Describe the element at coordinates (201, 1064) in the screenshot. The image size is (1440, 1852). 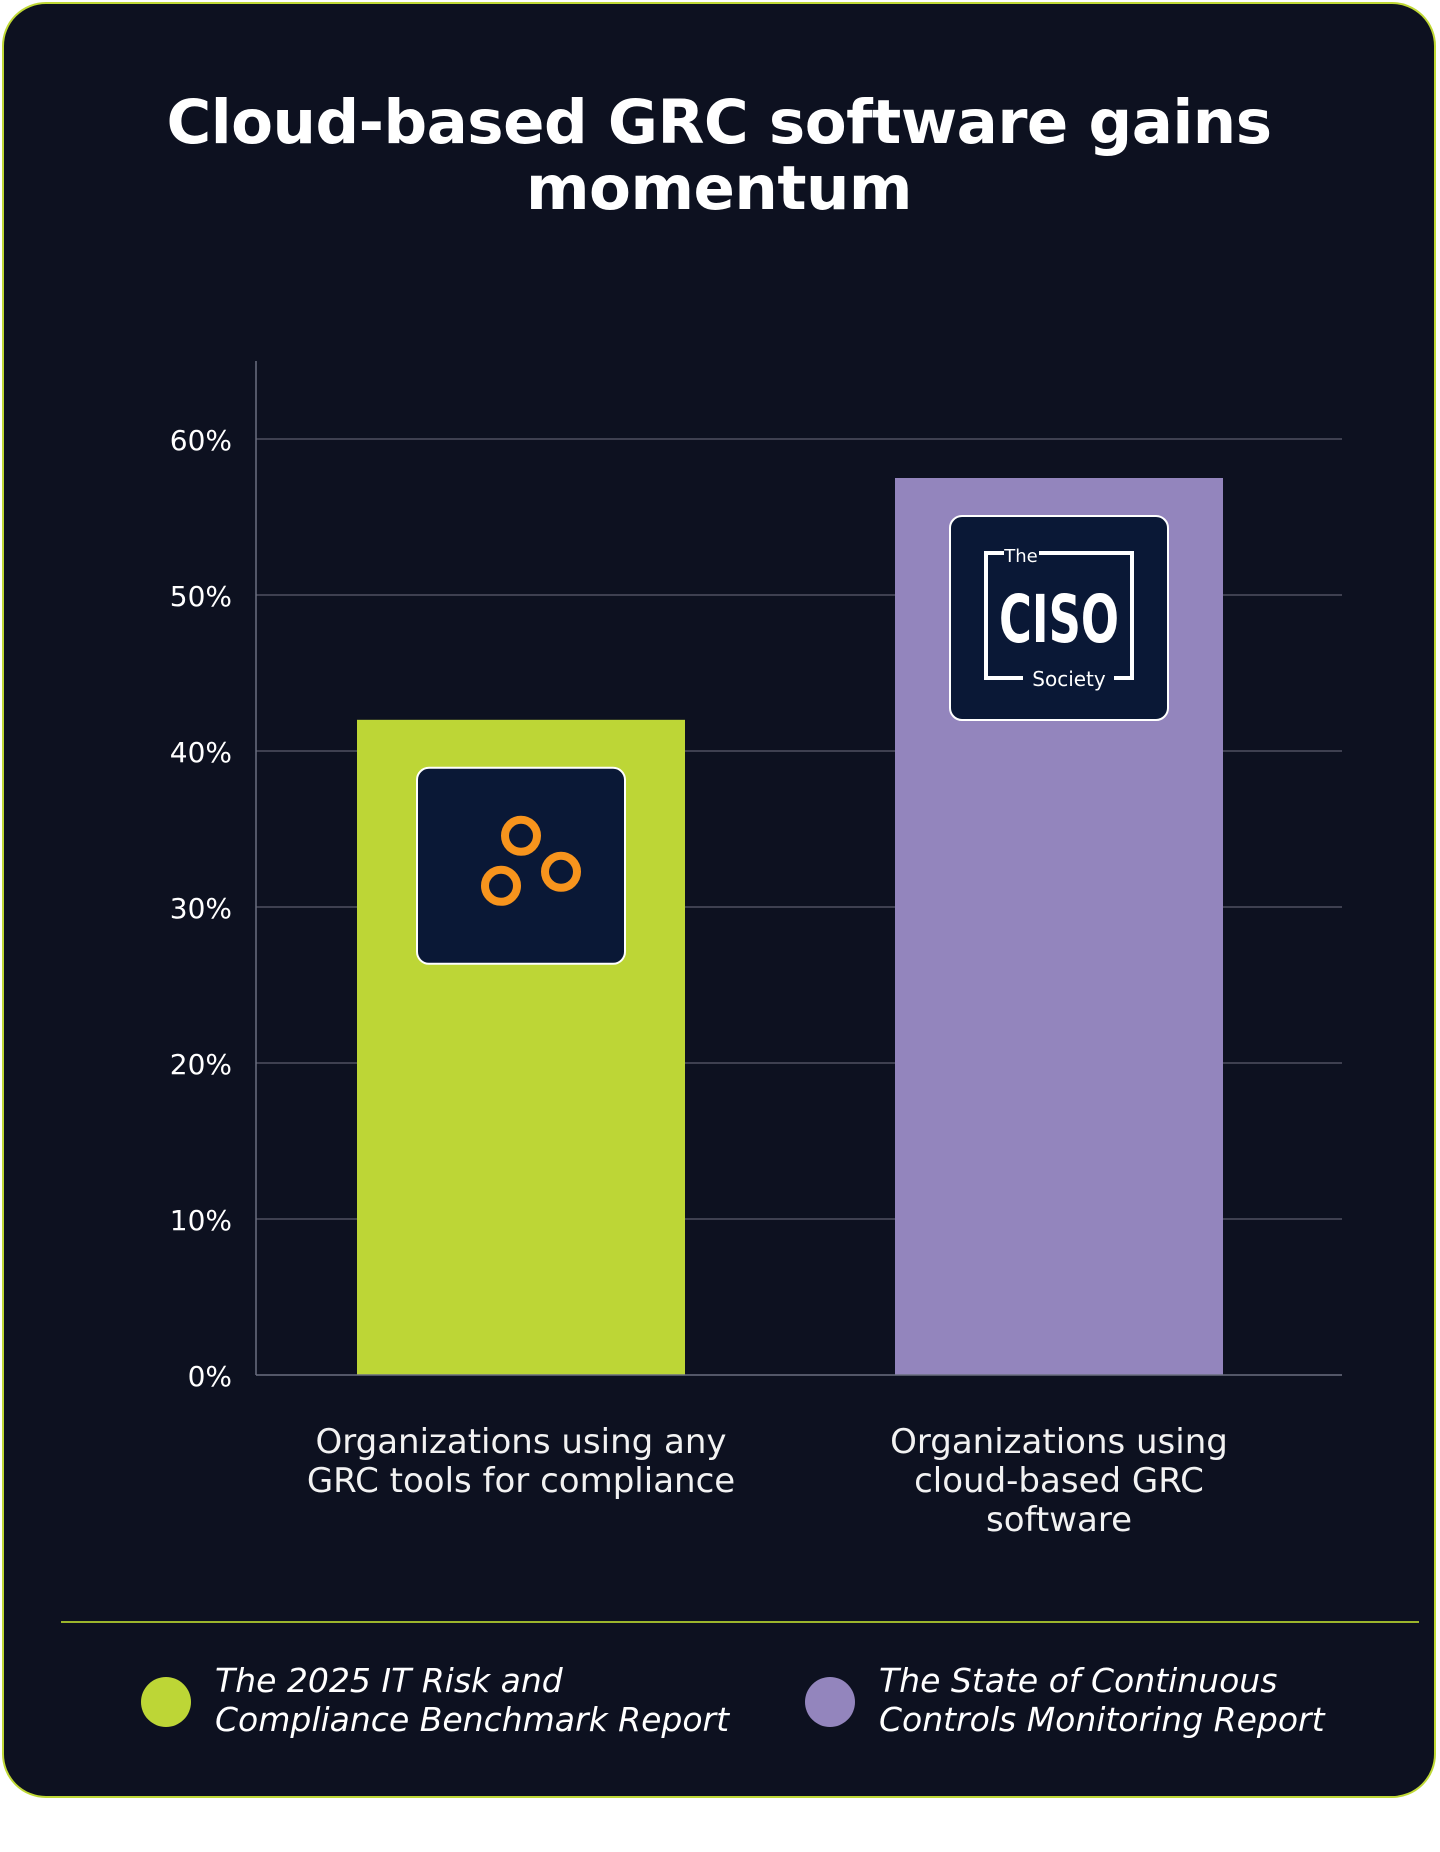
I see `y-tick-label: 20%` at that location.